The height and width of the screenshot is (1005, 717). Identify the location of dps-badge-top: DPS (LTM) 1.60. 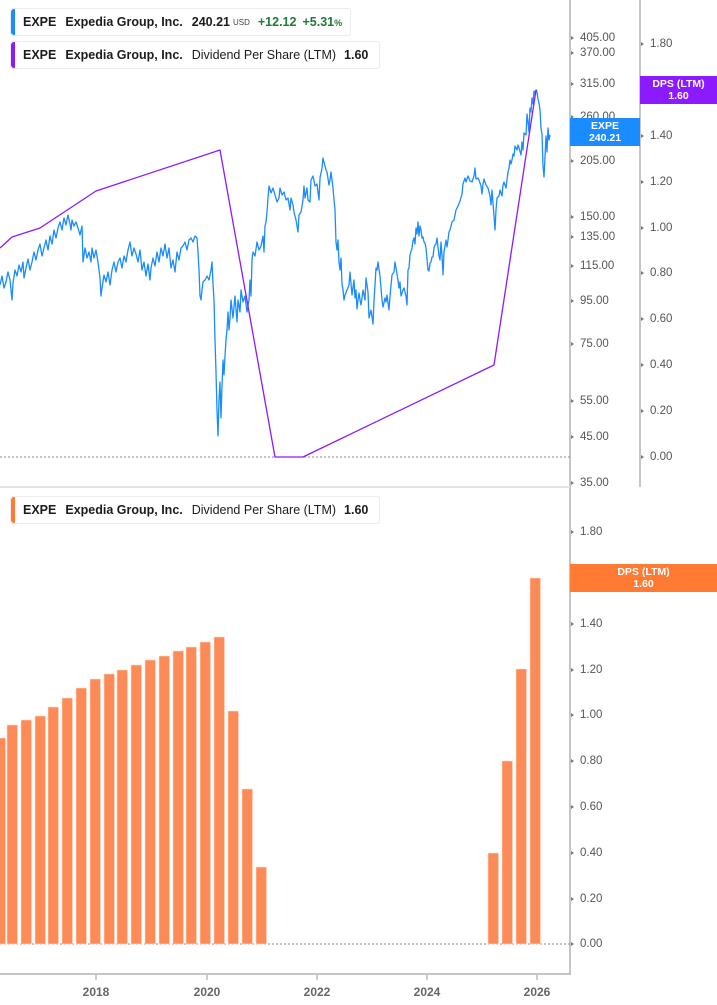
(678, 90).